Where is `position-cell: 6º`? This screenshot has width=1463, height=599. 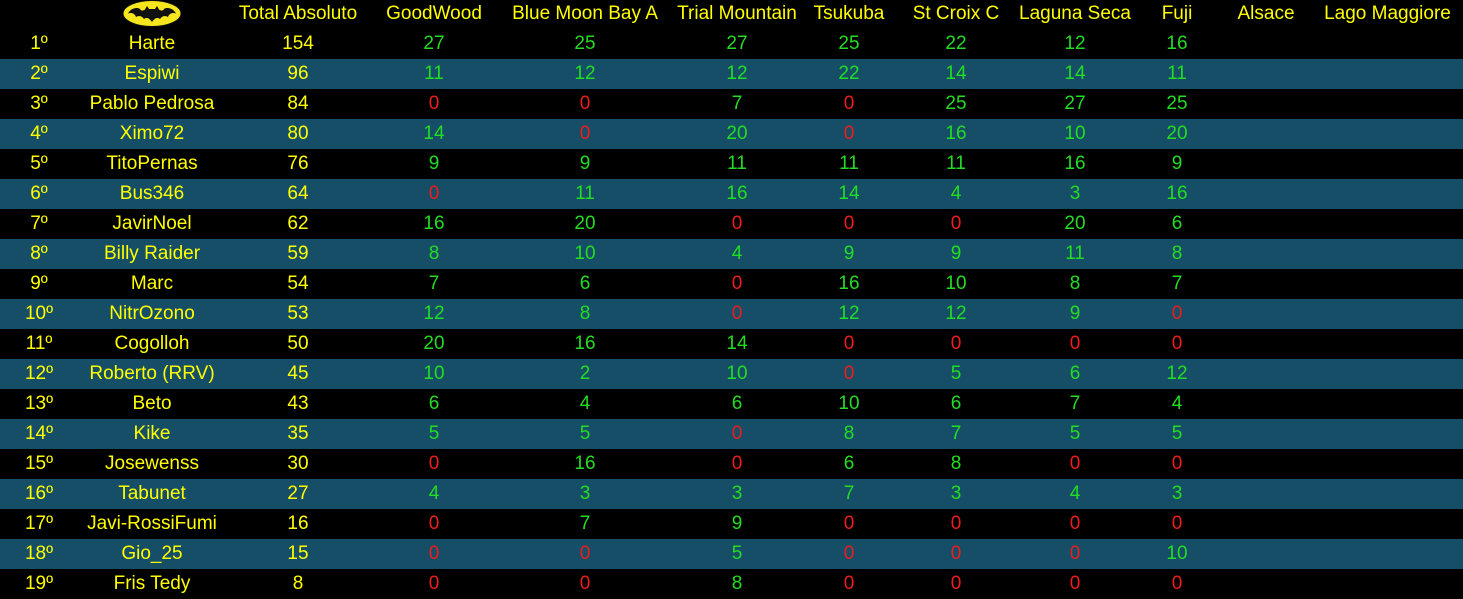 position-cell: 6º is located at coordinates (39, 193).